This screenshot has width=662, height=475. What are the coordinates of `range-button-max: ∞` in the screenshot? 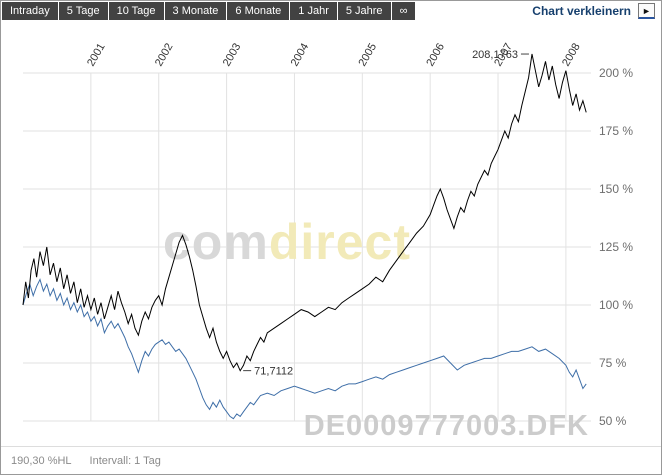 It's located at (403, 11).